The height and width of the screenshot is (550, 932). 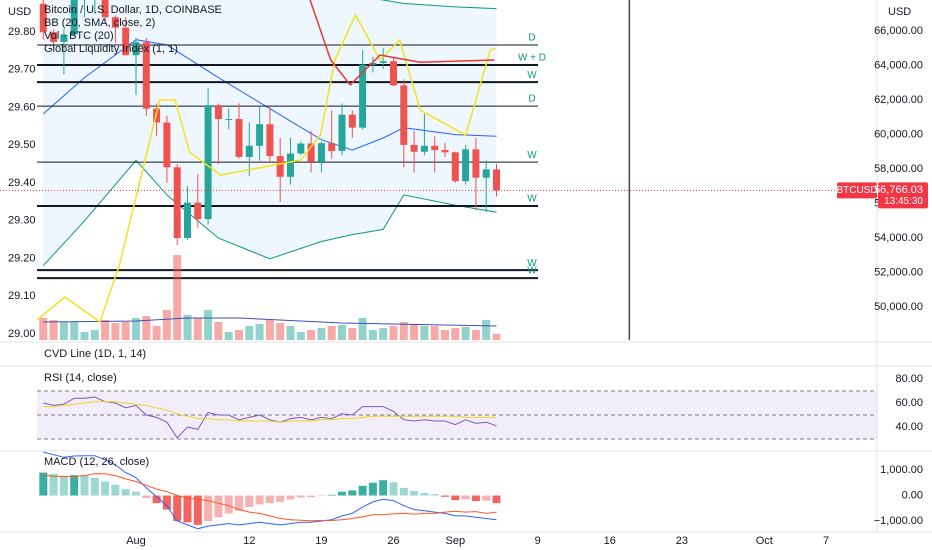 What do you see at coordinates (610, 541) in the screenshot?
I see `x-tick-label: 16` at bounding box center [610, 541].